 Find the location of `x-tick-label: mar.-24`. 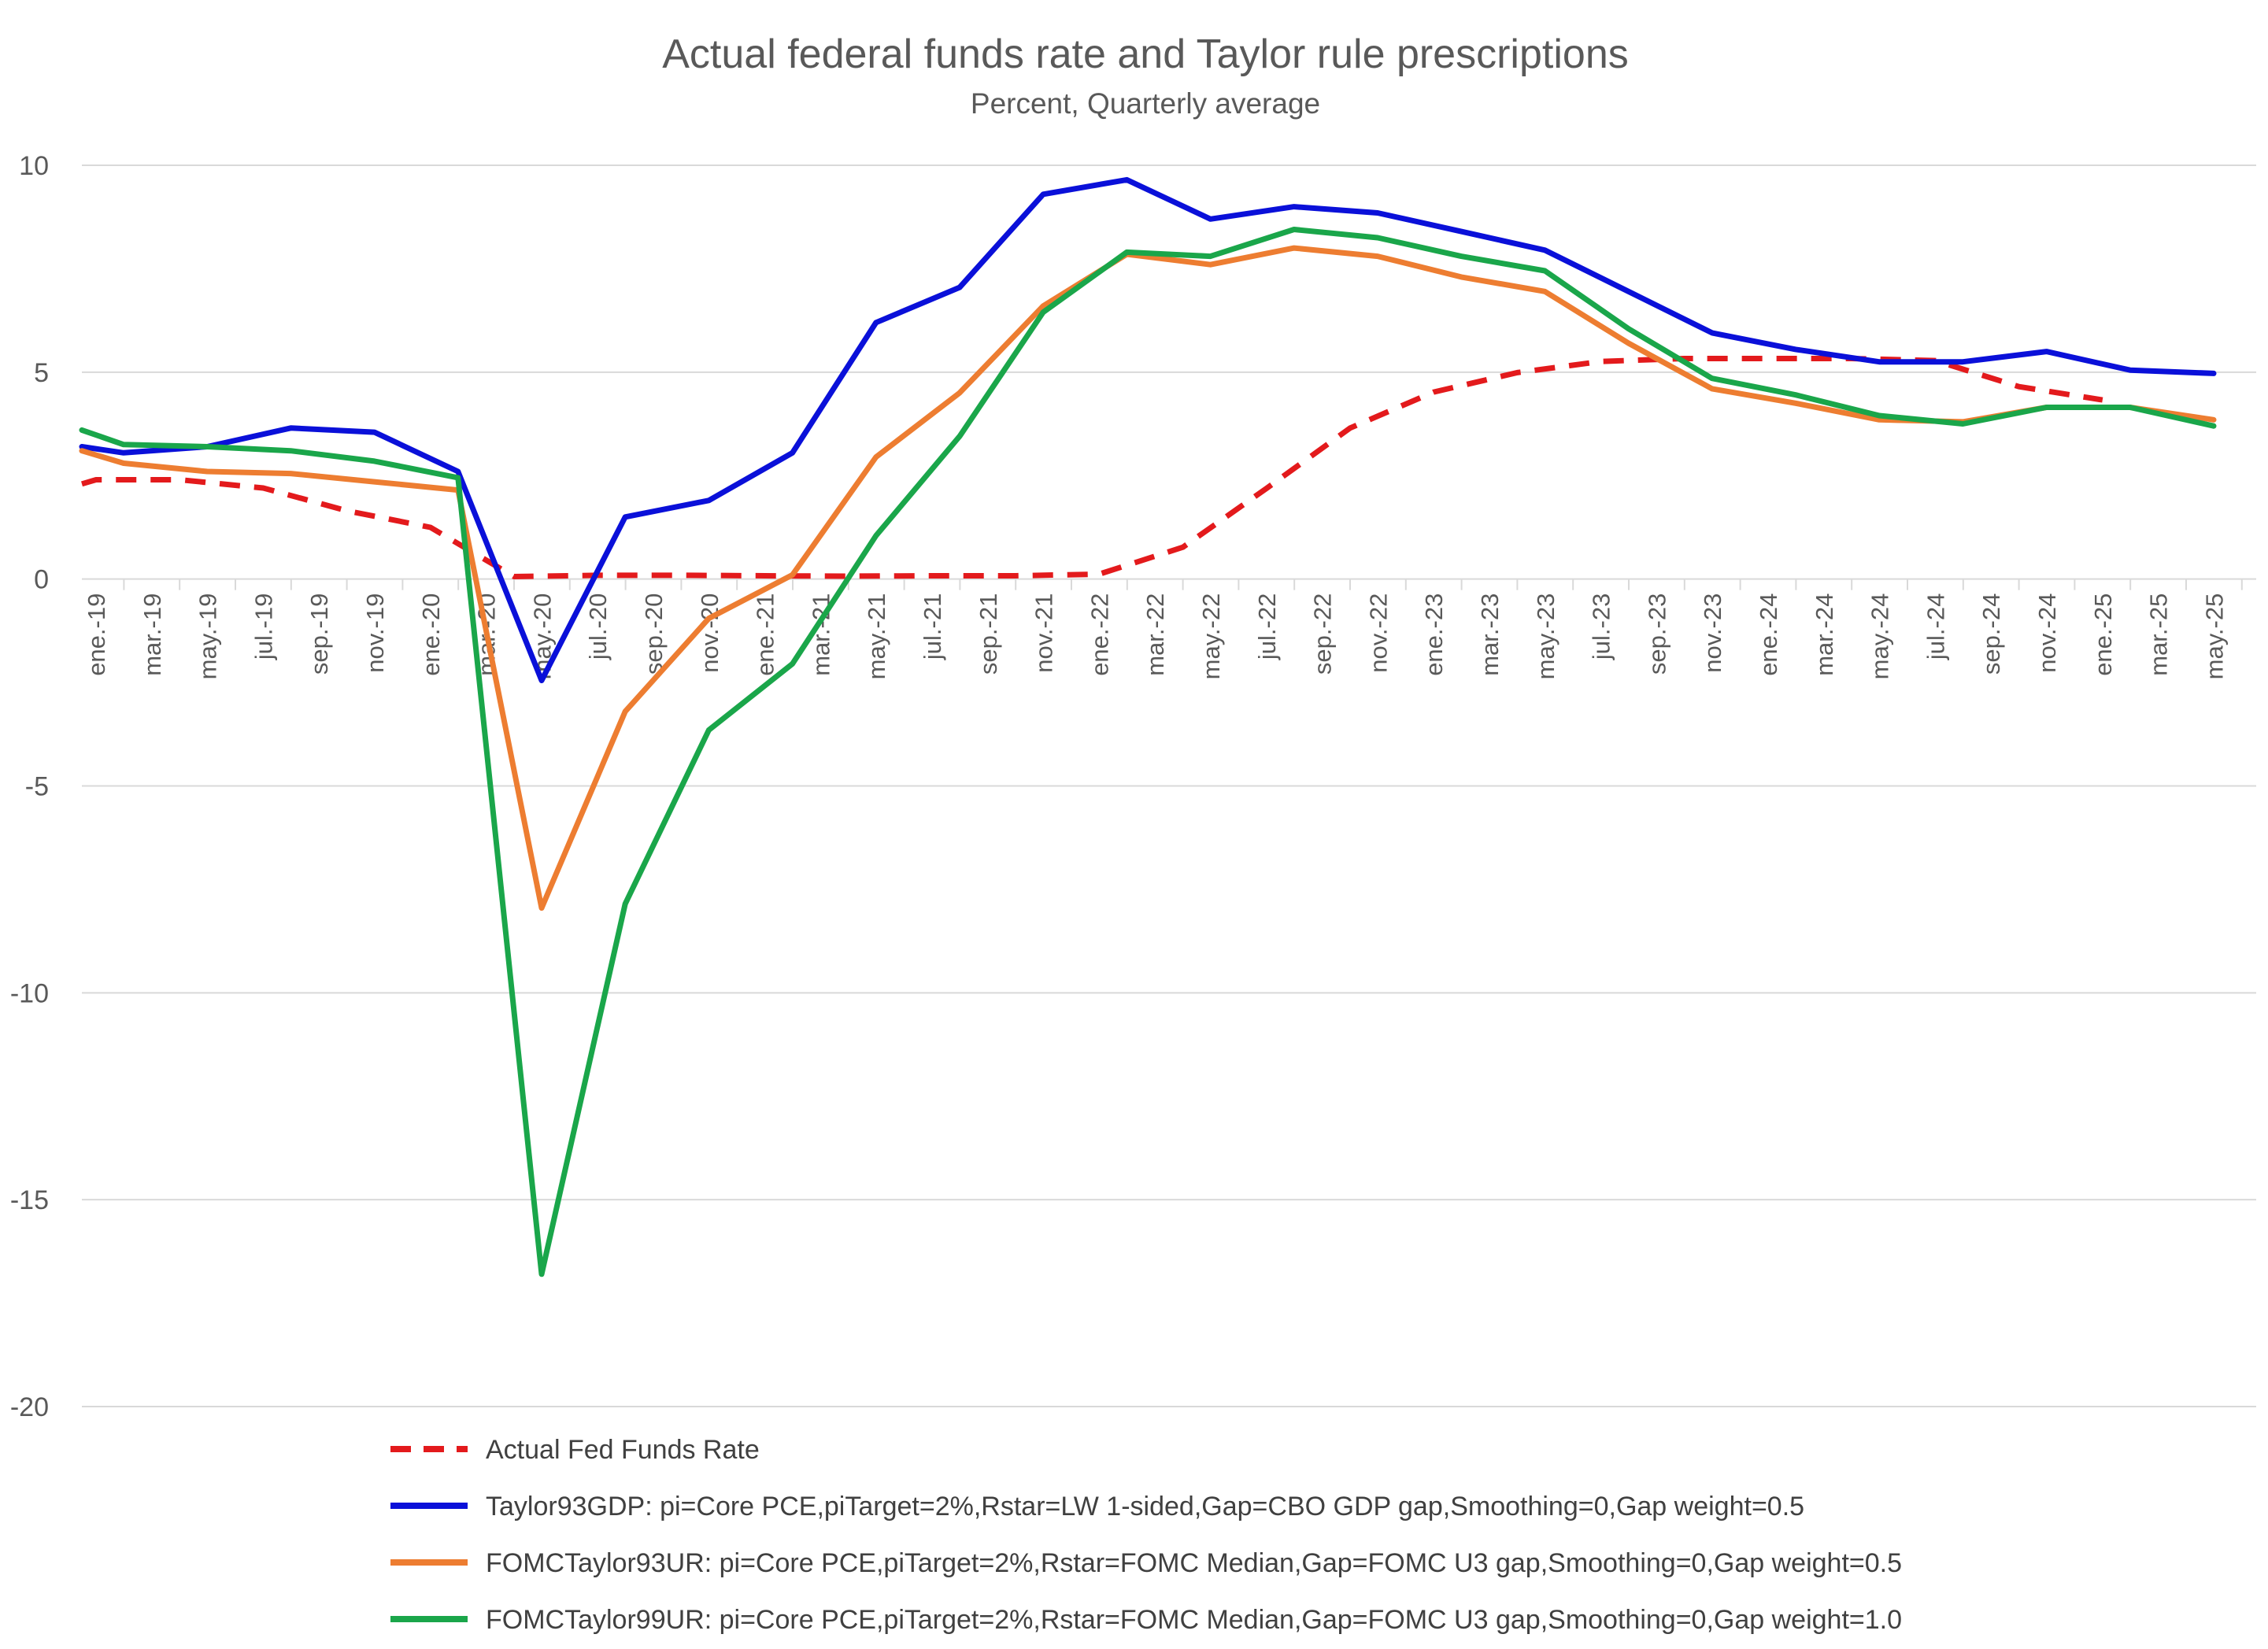

x-tick-label: mar.-24 is located at coordinates (1825, 634).